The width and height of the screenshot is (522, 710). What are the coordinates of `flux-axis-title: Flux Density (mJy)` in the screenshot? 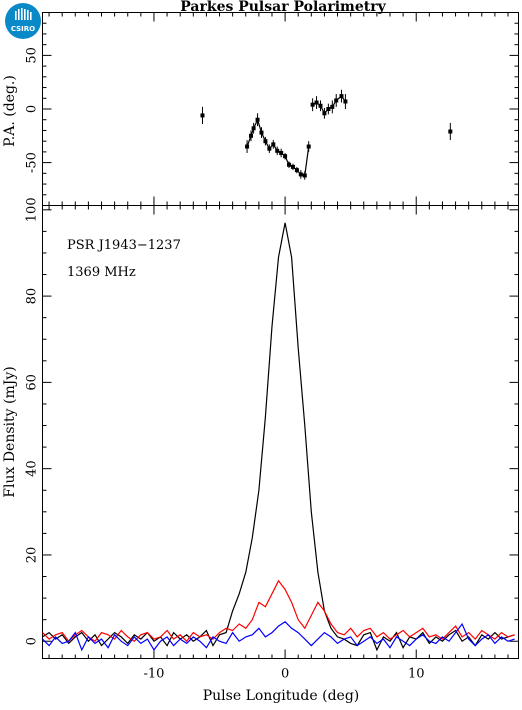 It's located at (10, 431).